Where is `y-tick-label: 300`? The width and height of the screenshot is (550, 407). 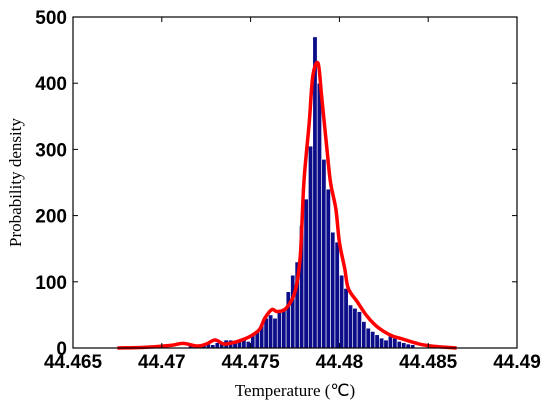 y-tick-label: 300 is located at coordinates (51, 150).